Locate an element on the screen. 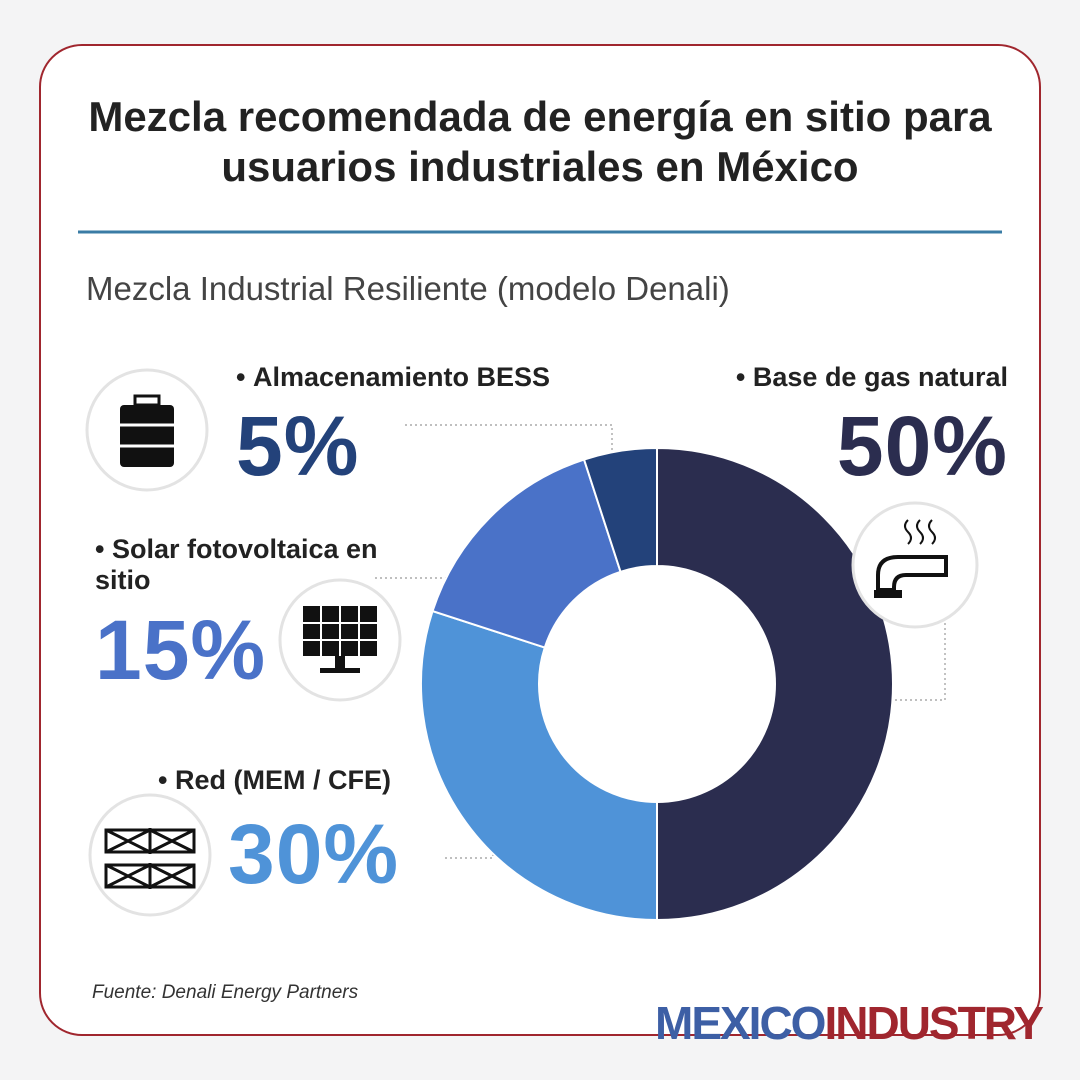 Image resolution: width=1080 pixels, height=1080 pixels. logo-right: INDUSTRY is located at coordinates (933, 1023).